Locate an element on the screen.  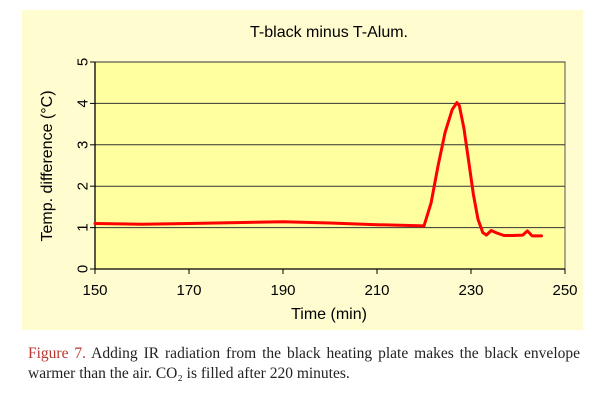
y-tick-label: 3 is located at coordinates (83, 145).